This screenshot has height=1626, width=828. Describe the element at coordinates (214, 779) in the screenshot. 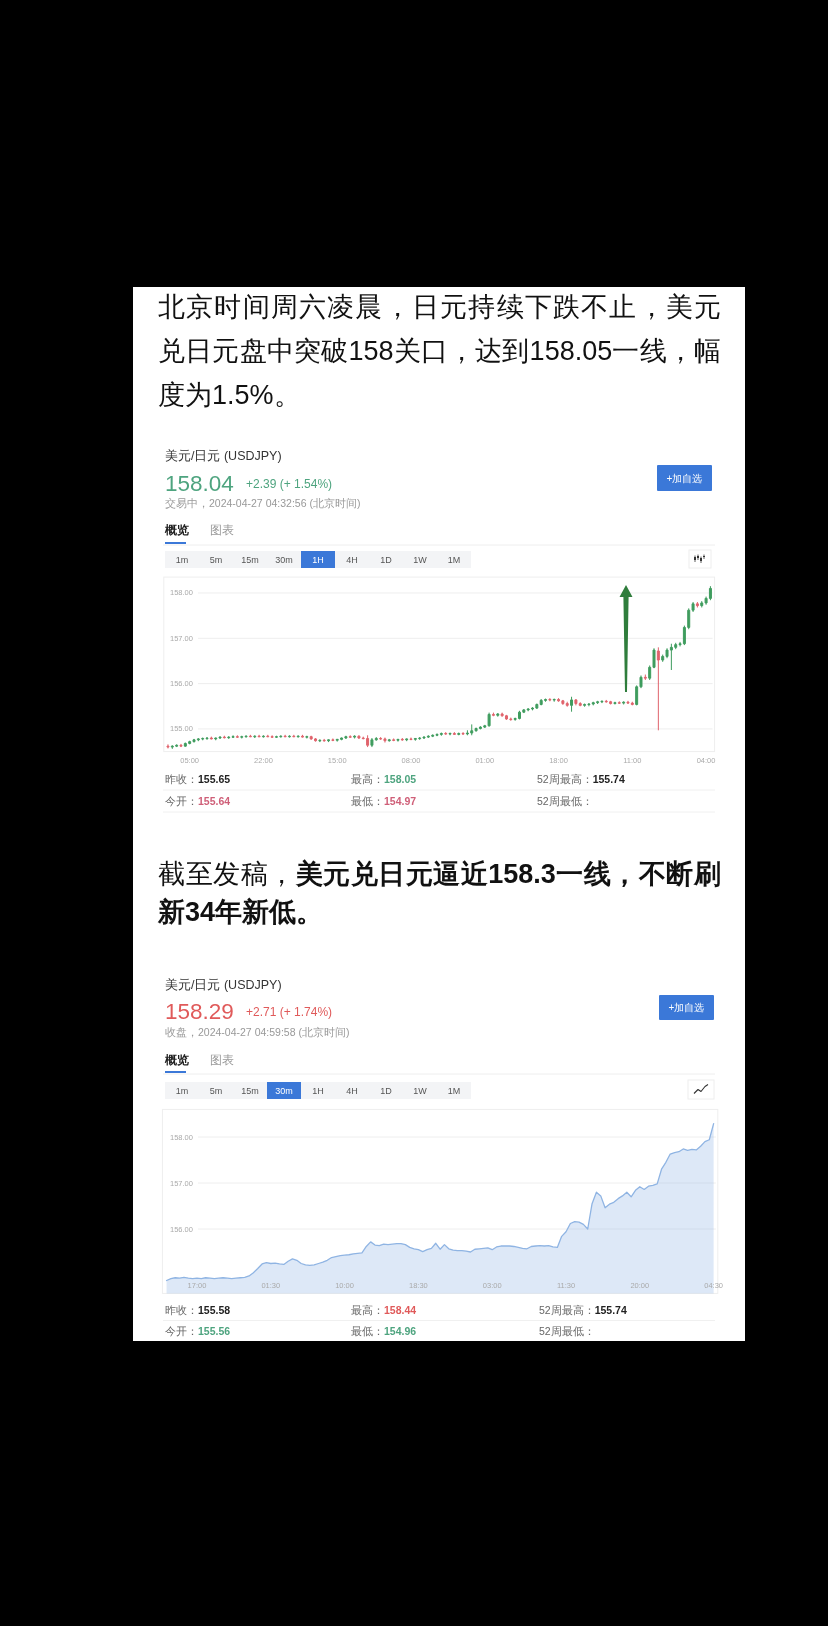

I see `text: 155.65` at that location.